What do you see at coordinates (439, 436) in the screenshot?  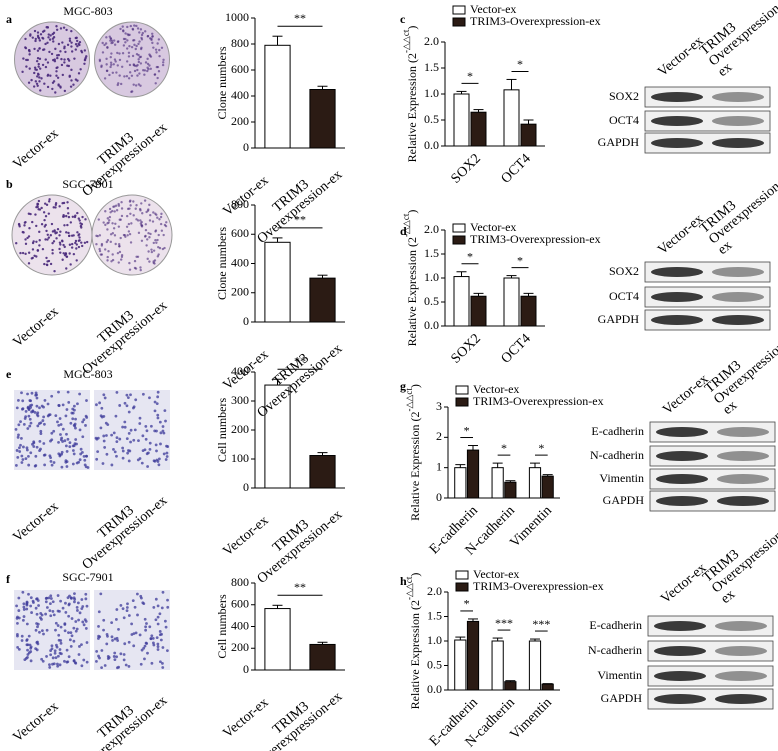 I see `y-tick-label: 2` at bounding box center [439, 436].